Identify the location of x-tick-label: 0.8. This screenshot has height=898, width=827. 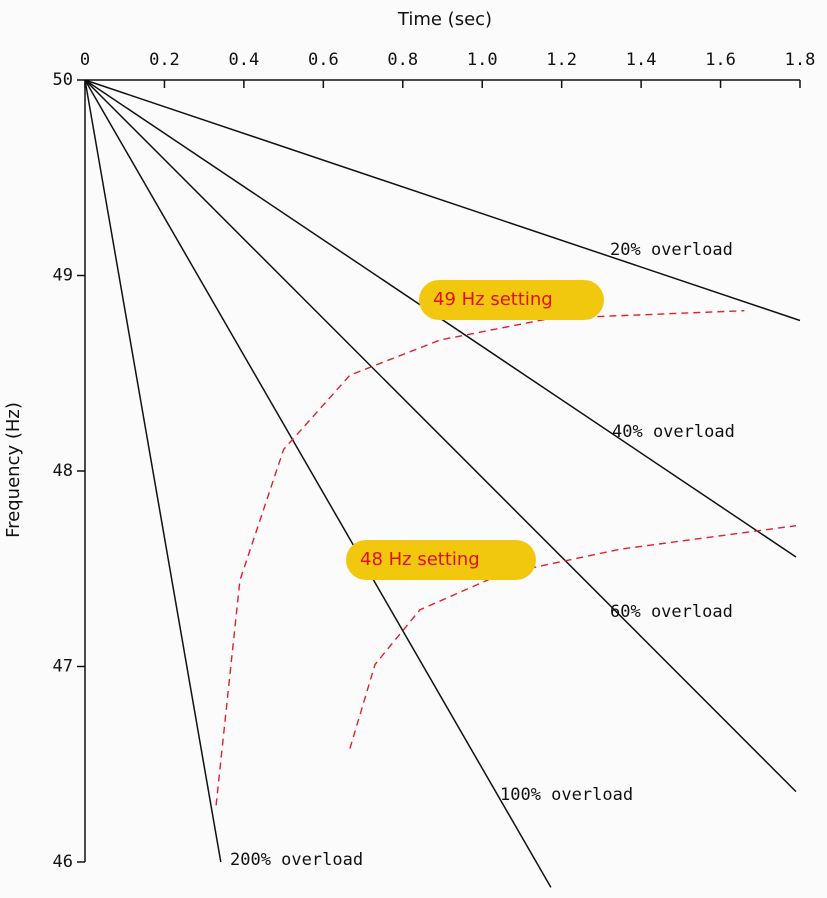
(402, 60).